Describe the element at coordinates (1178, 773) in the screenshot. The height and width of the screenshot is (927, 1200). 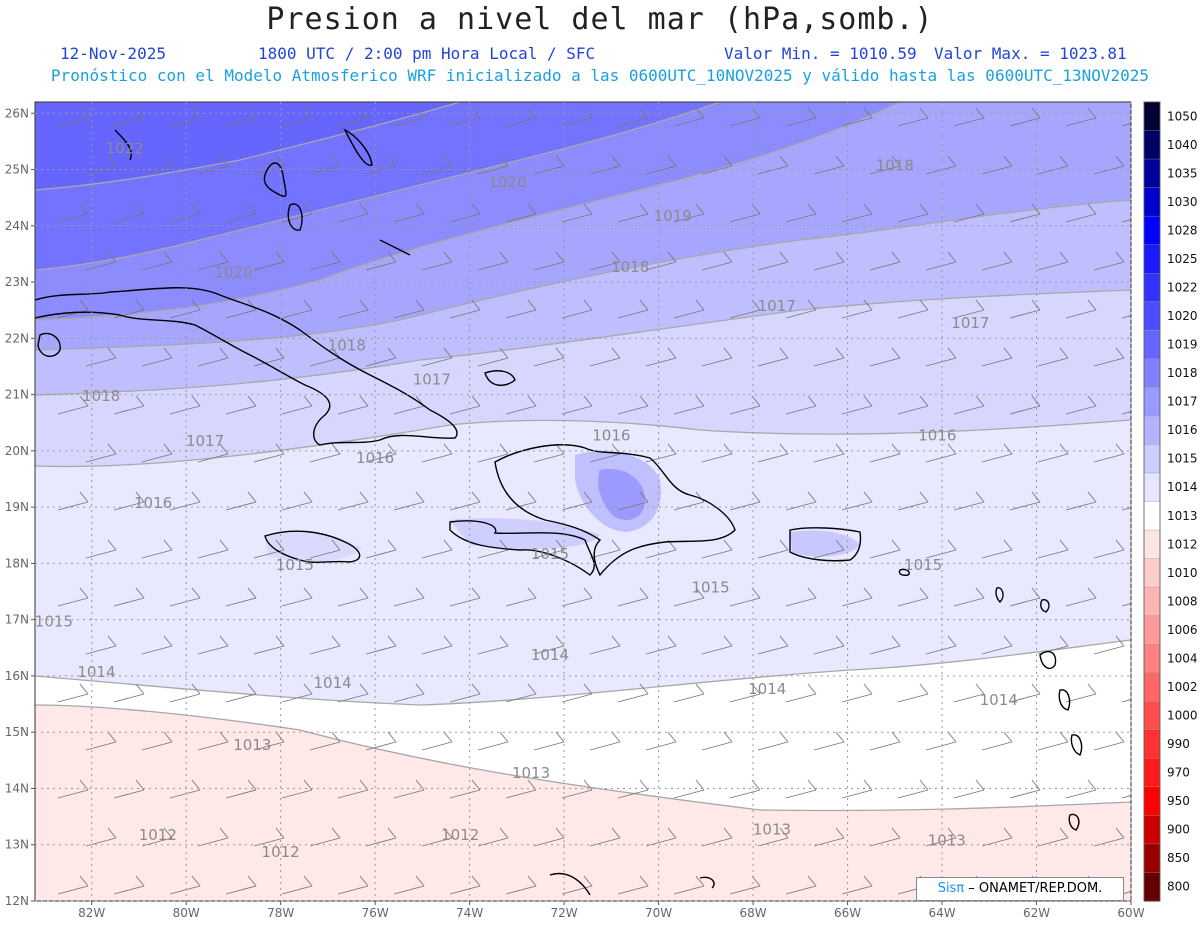
I see `colorbar-label: 970` at that location.